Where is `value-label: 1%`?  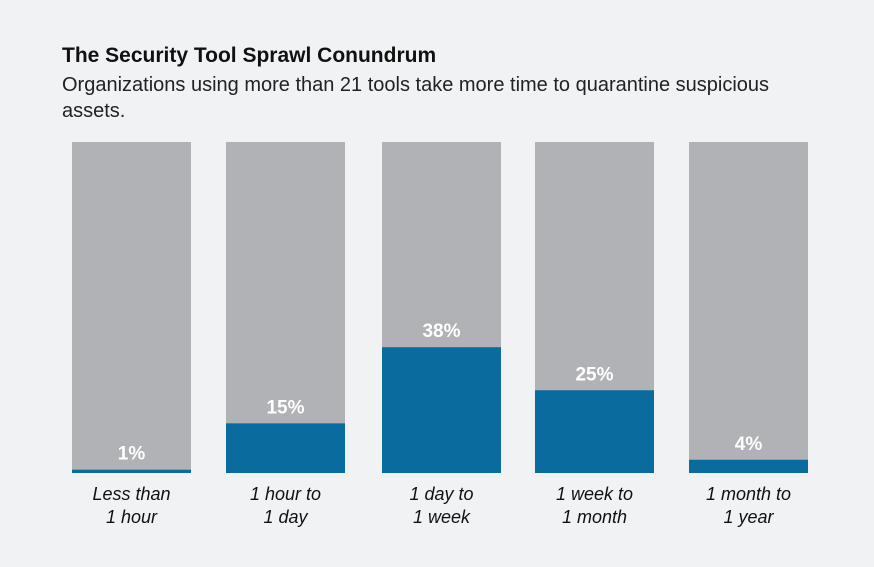
value-label: 1% is located at coordinates (132, 454).